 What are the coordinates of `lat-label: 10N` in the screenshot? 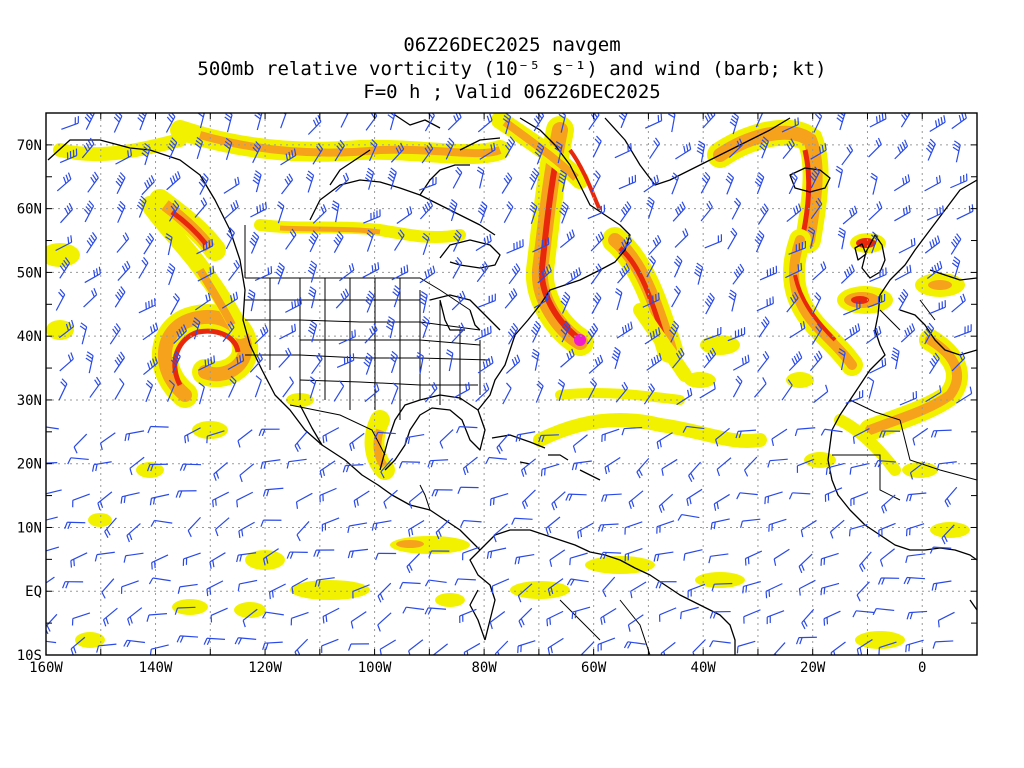 It's located at (29, 528).